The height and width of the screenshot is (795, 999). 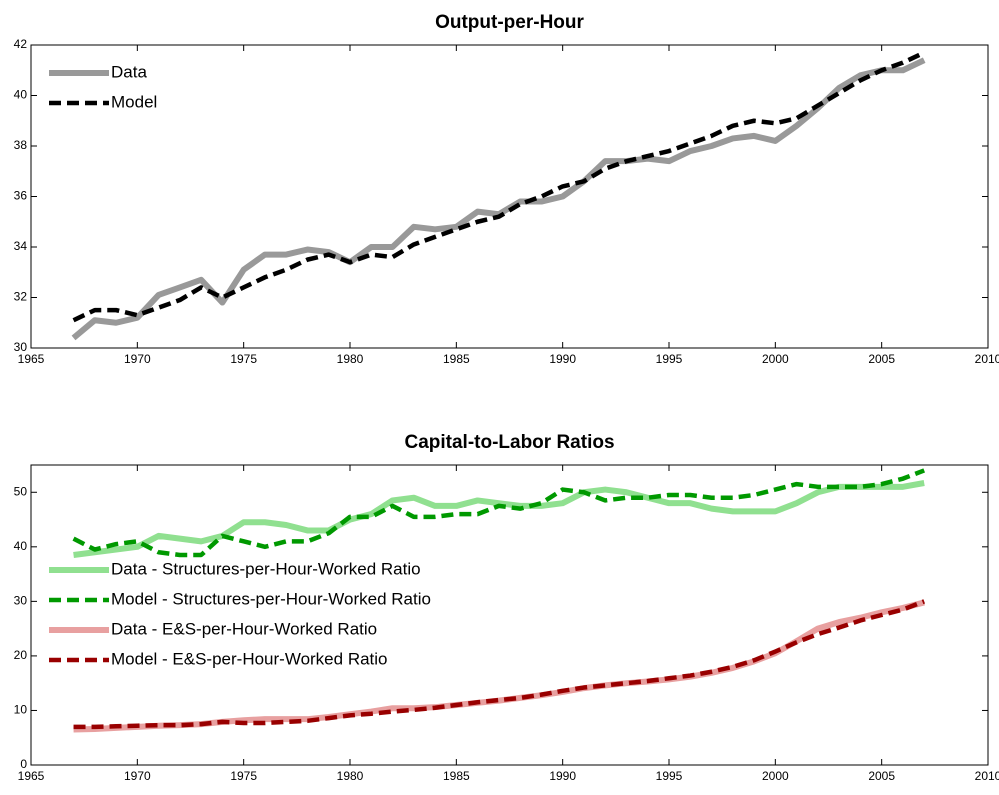 What do you see at coordinates (249, 658) in the screenshot?
I see `legend-label: Model - E&S-per-Hour-Worked Ratio` at bounding box center [249, 658].